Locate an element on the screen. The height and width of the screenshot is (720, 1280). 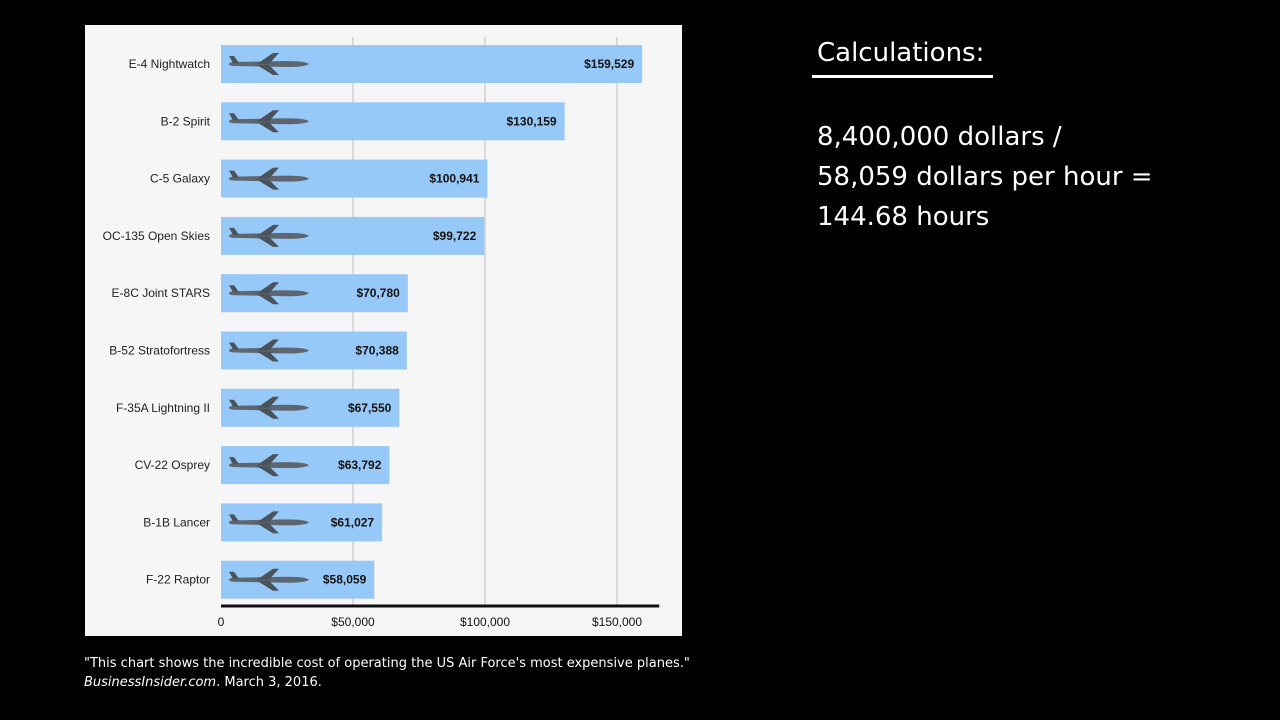
value-label: $159,529 is located at coordinates (609, 64).